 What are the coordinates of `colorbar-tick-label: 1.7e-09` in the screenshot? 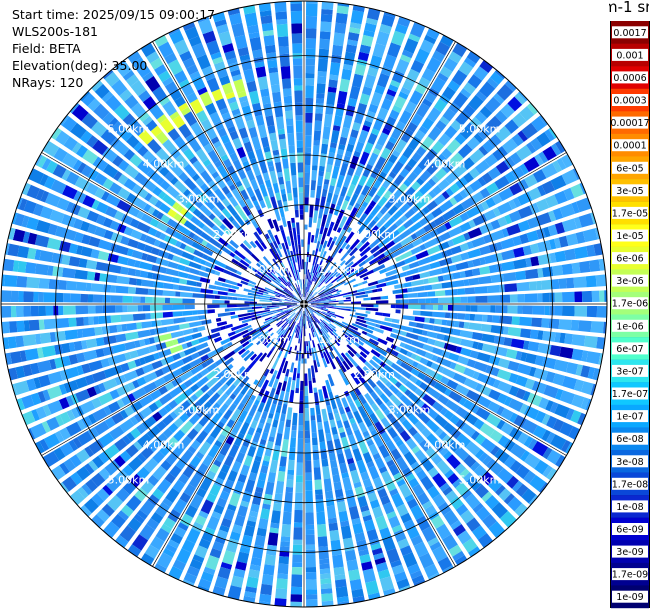 It's located at (630, 575).